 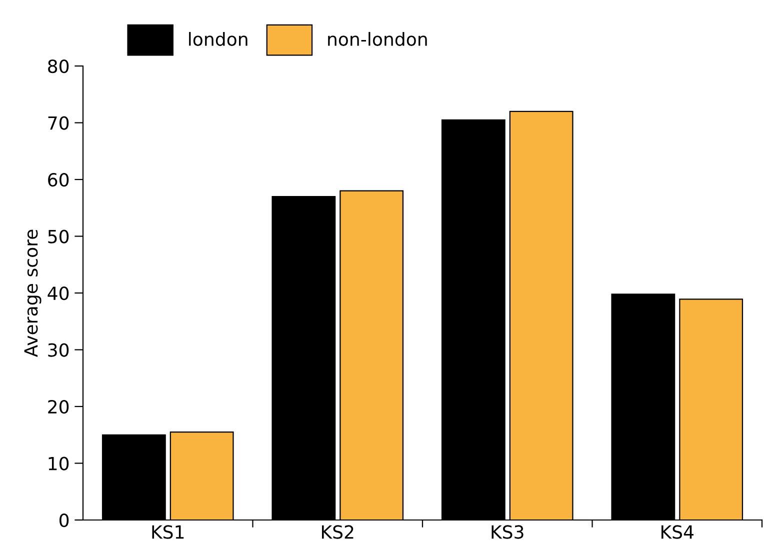 I want to click on legend-label: non-london, so click(x=377, y=39).